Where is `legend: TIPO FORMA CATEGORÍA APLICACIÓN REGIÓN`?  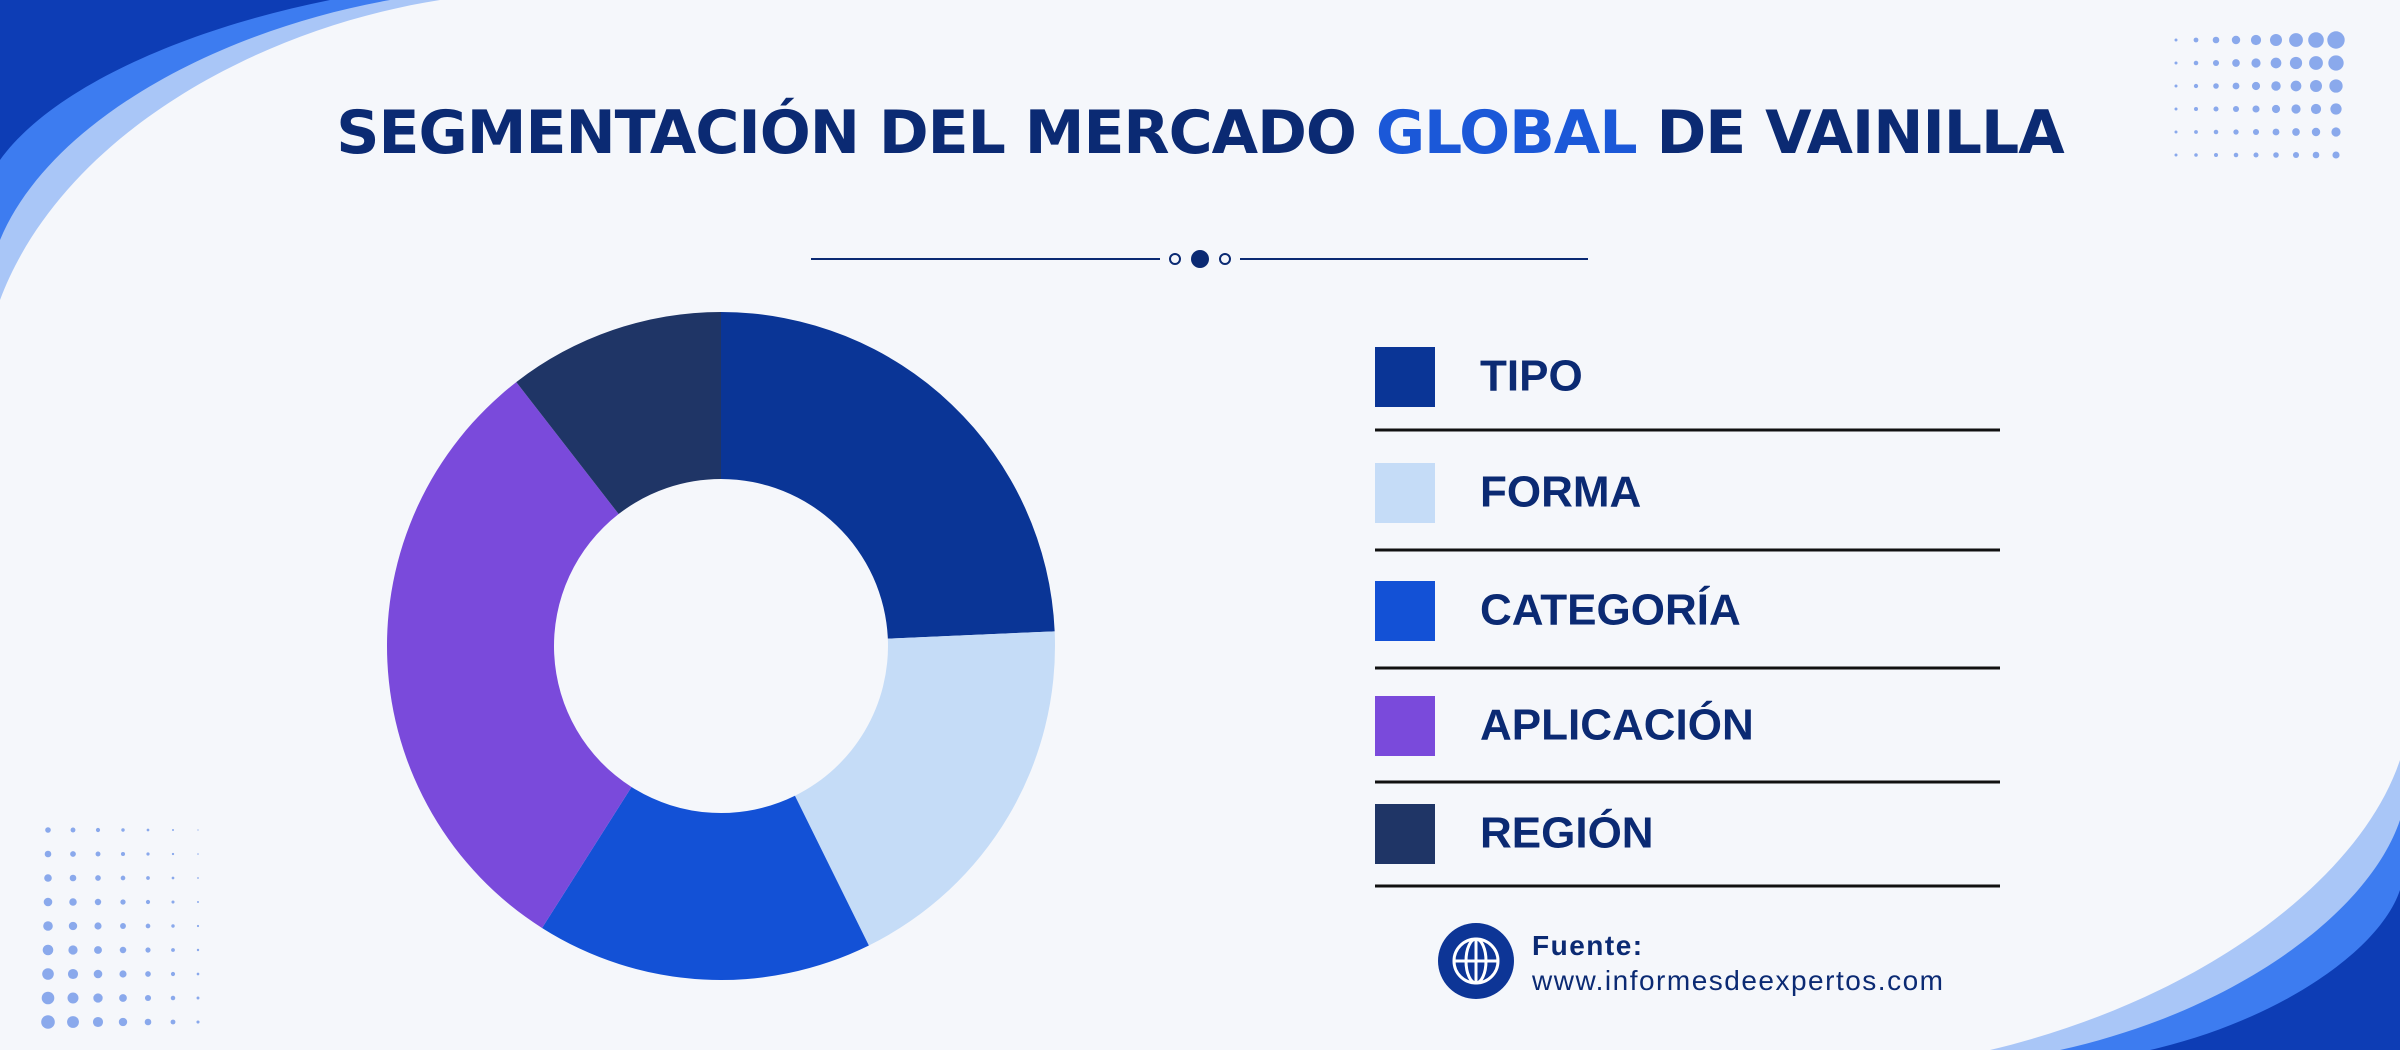 legend: TIPO FORMA CATEGORÍA APLICACIÓN REGIÓN is located at coordinates (1687, 617).